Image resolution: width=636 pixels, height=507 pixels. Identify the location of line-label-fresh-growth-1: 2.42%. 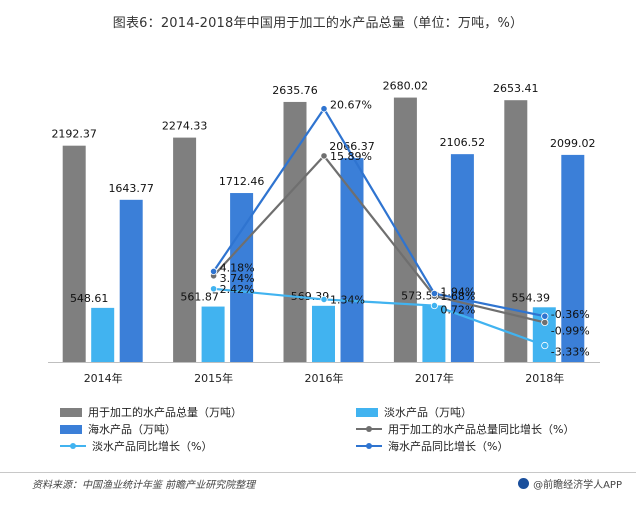
(237, 289).